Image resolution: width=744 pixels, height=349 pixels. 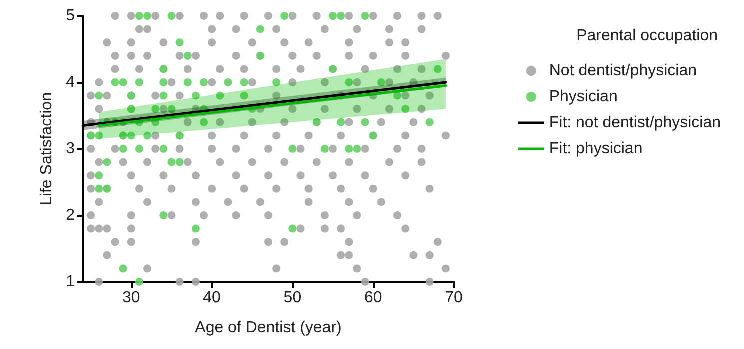 I want to click on y-axis-title: Life Satisfaction, so click(x=47, y=149).